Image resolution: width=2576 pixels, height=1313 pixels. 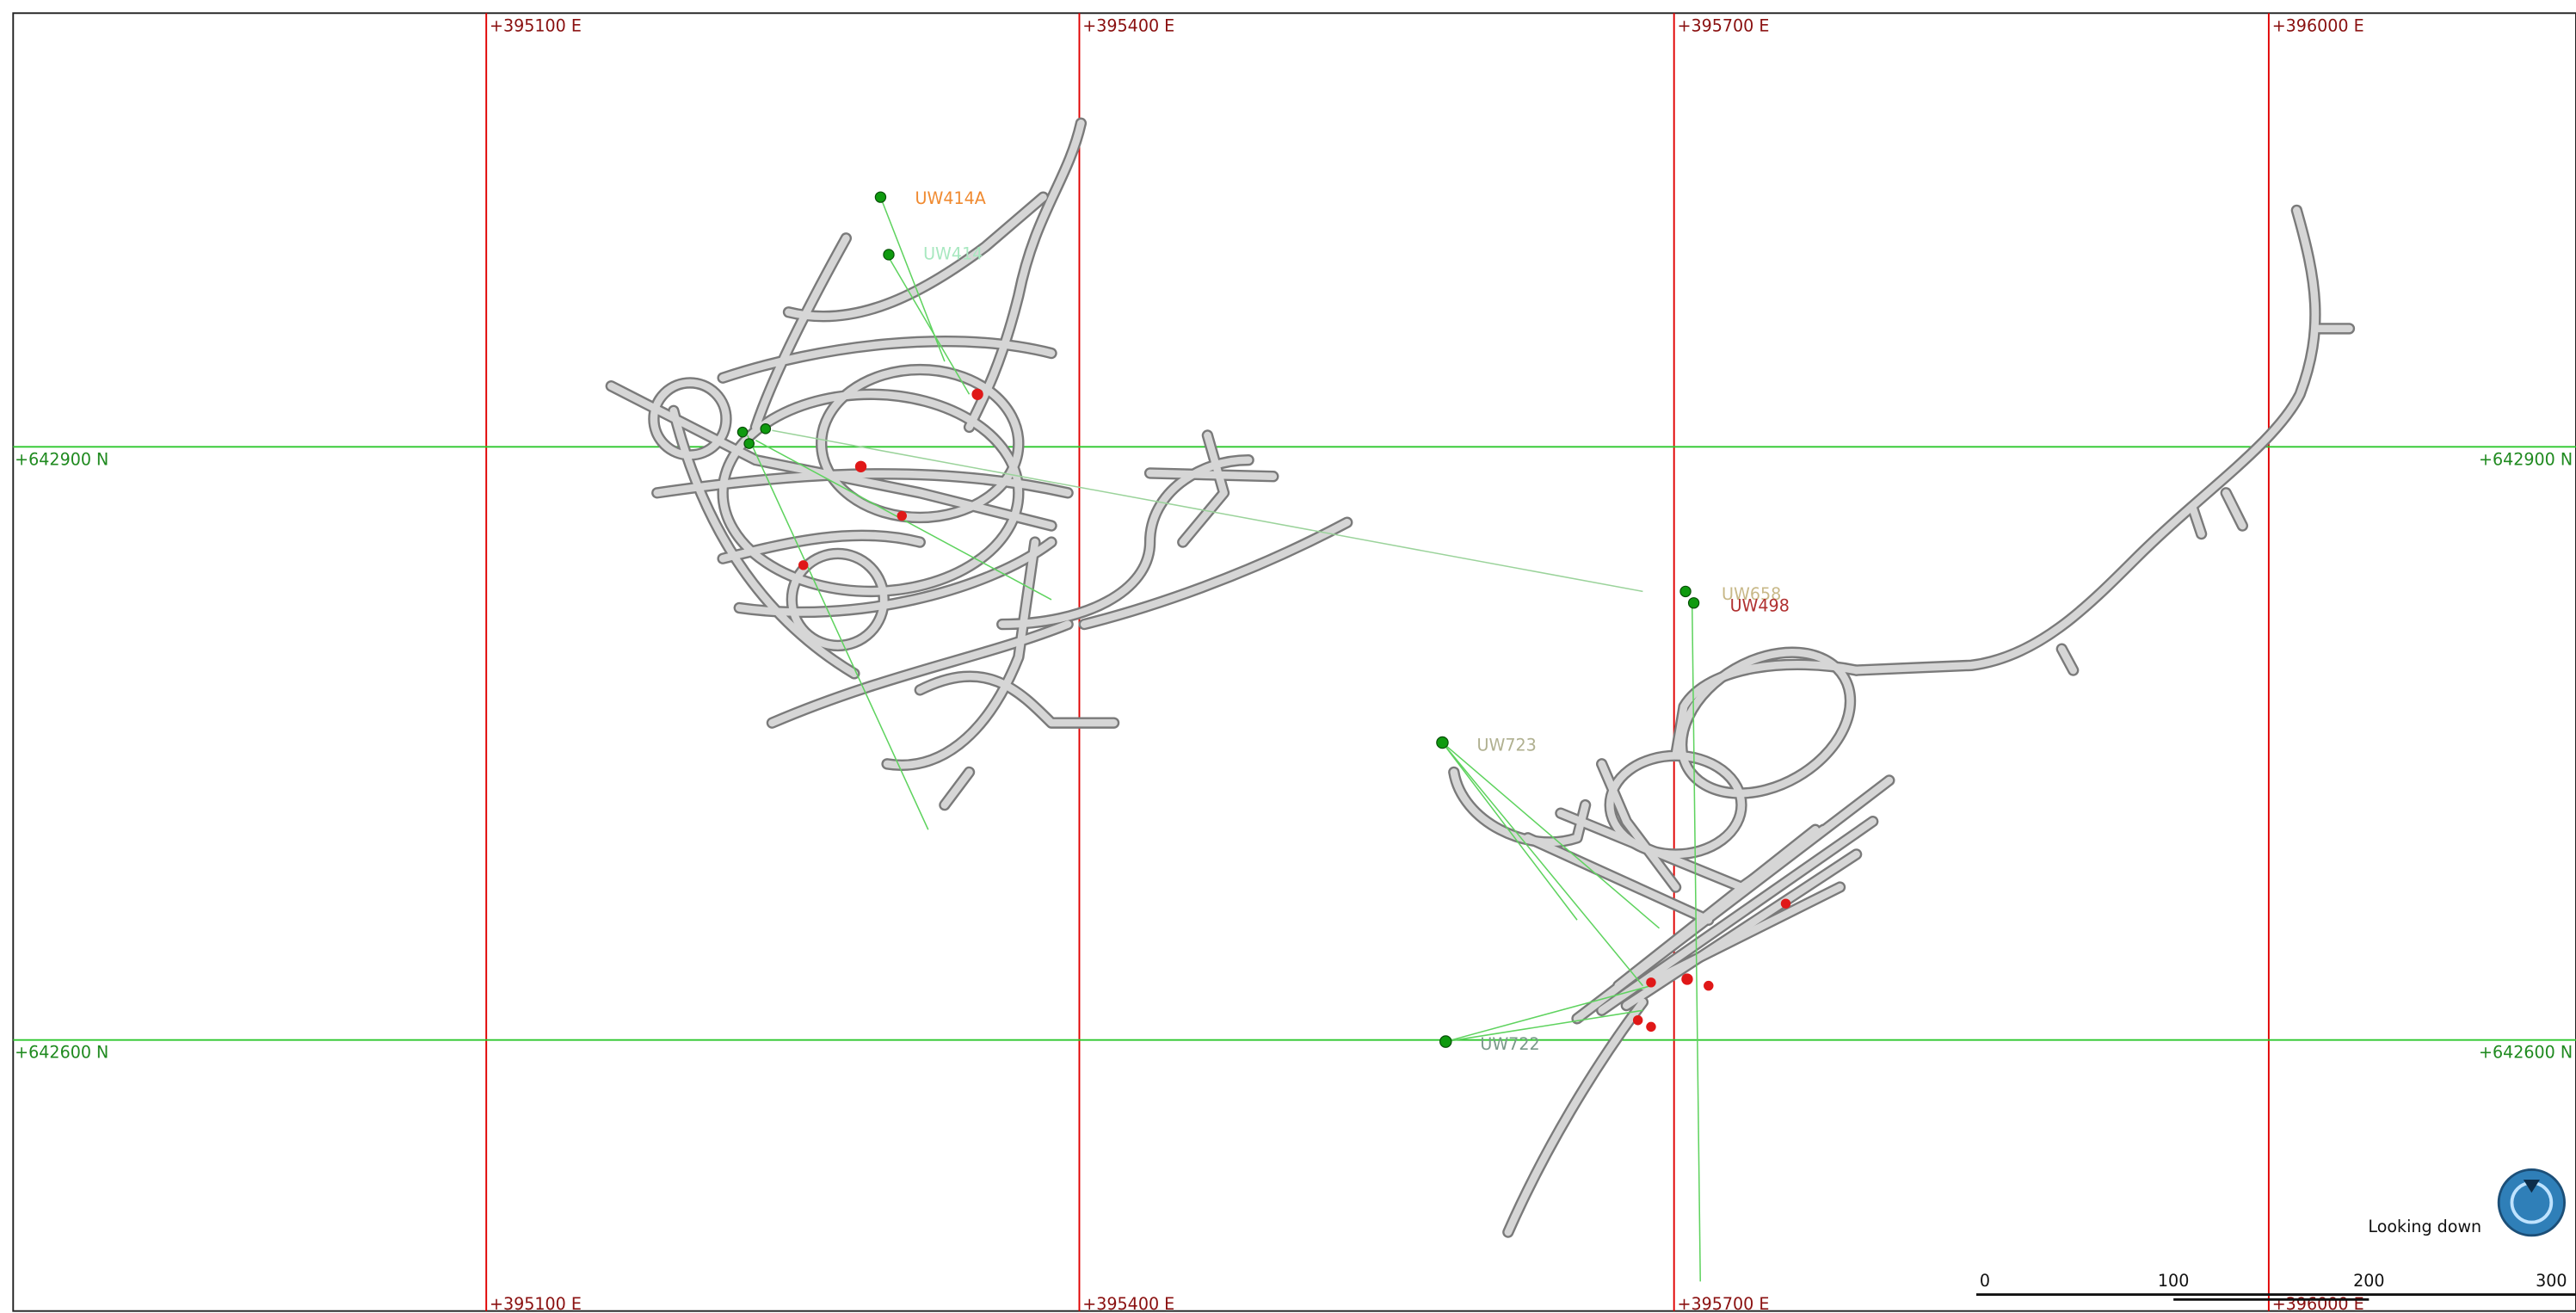 What do you see at coordinates (1751, 594) in the screenshot?
I see `drillhole-label: UW658` at bounding box center [1751, 594].